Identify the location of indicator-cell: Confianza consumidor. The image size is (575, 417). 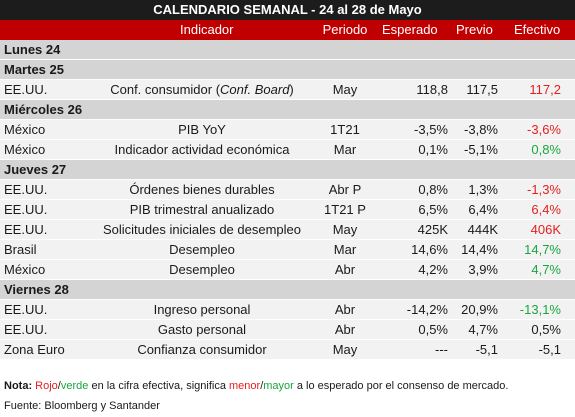
(202, 349).